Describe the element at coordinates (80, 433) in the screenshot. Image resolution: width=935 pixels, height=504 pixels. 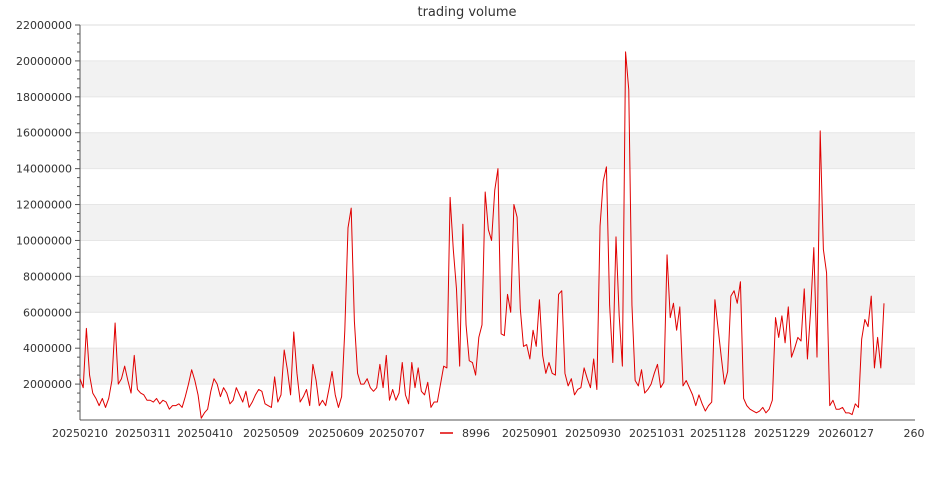
I see `x-axis-tick-label: 20250210` at that location.